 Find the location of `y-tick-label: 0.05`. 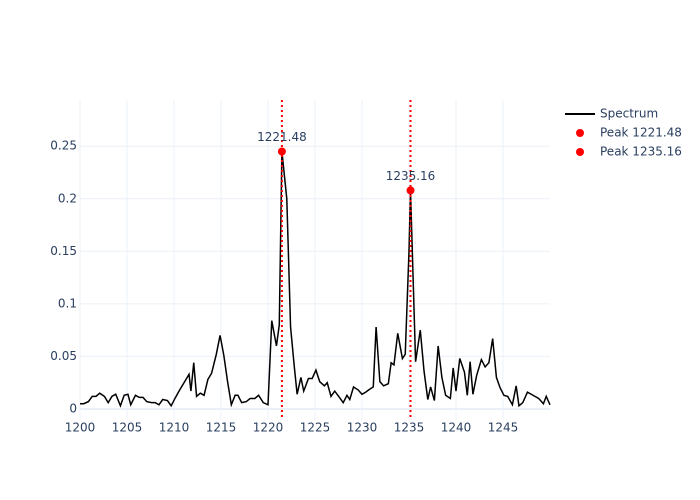

y-tick-label: 0.05 is located at coordinates (63, 356).